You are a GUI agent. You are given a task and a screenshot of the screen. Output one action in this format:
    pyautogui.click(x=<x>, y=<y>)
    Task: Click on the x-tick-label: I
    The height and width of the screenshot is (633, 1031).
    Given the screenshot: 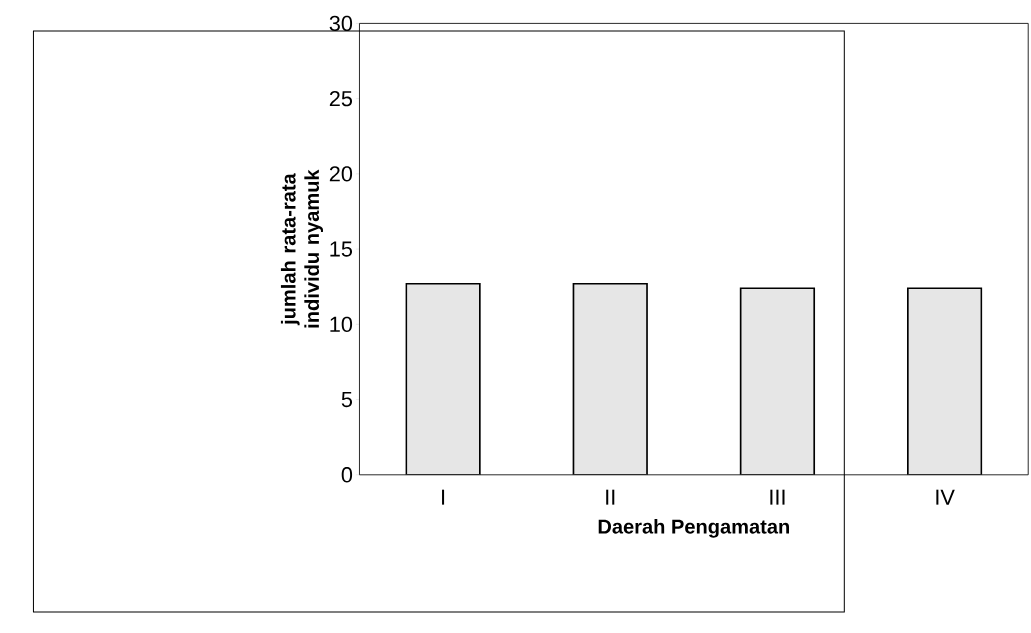 What is the action you would take?
    pyautogui.click(x=443, y=497)
    